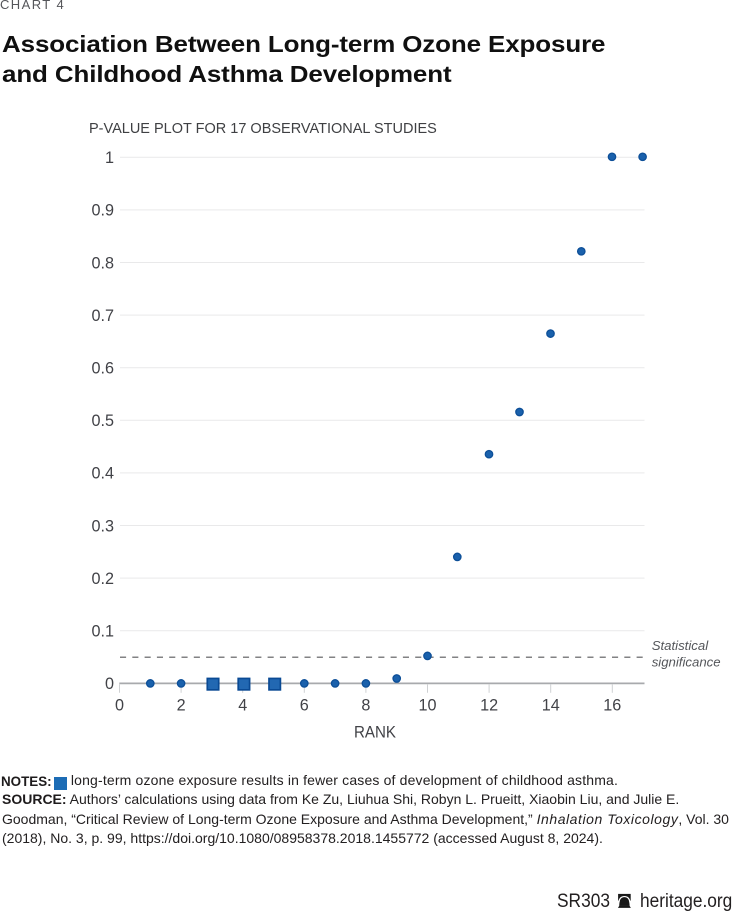 The image size is (734, 912). What do you see at coordinates (102, 632) in the screenshot?
I see `svg-text: 0.1` at bounding box center [102, 632].